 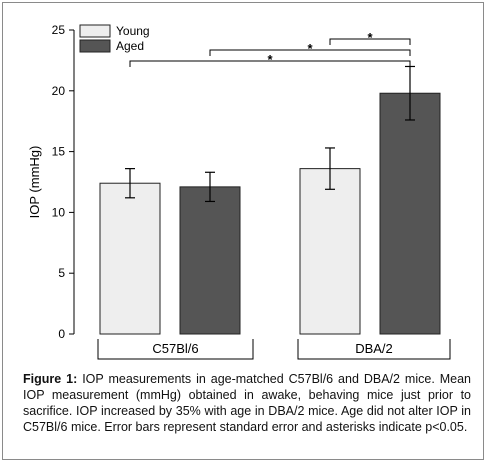 What do you see at coordinates (50, 379) in the screenshot?
I see `caption-label: Figure 1:` at bounding box center [50, 379].